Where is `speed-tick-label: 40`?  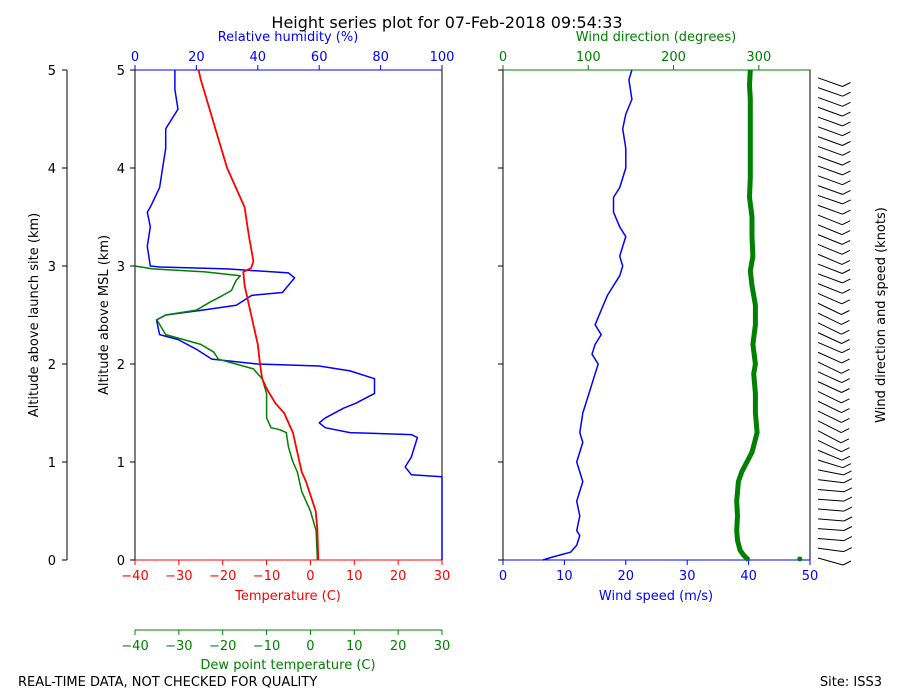 speed-tick-label: 40 is located at coordinates (748, 576).